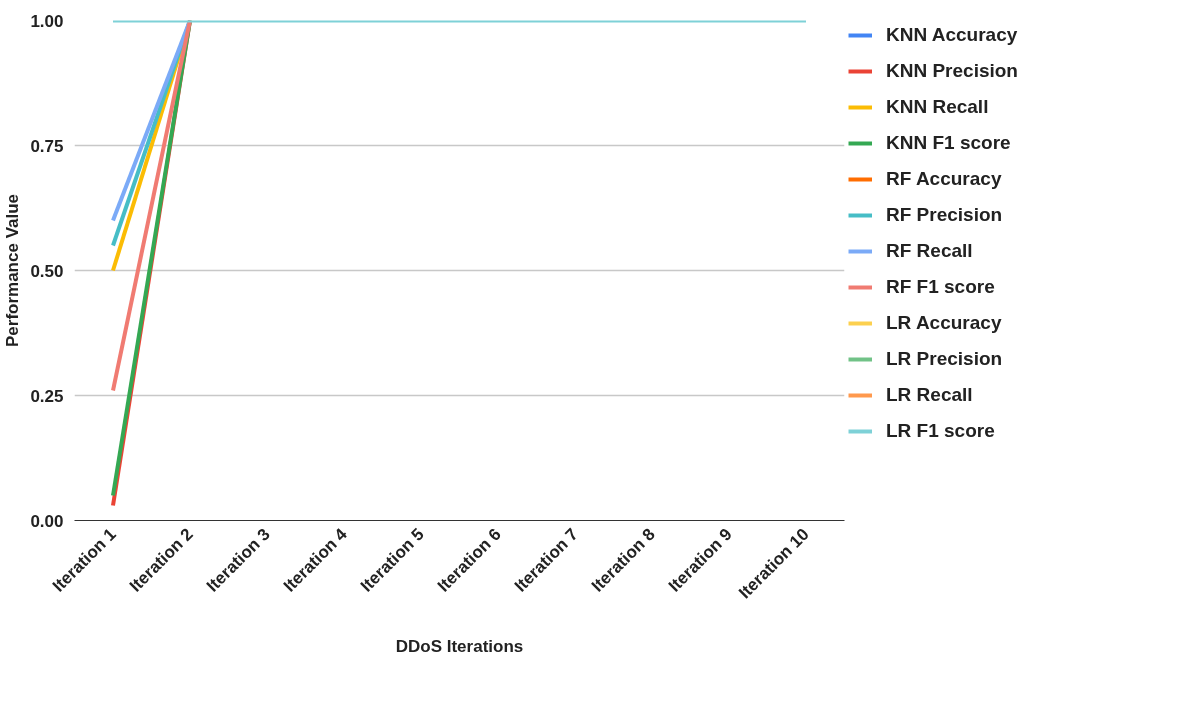 The width and height of the screenshot is (1183, 708). What do you see at coordinates (940, 431) in the screenshot?
I see `legend-label: LR F1 score` at bounding box center [940, 431].